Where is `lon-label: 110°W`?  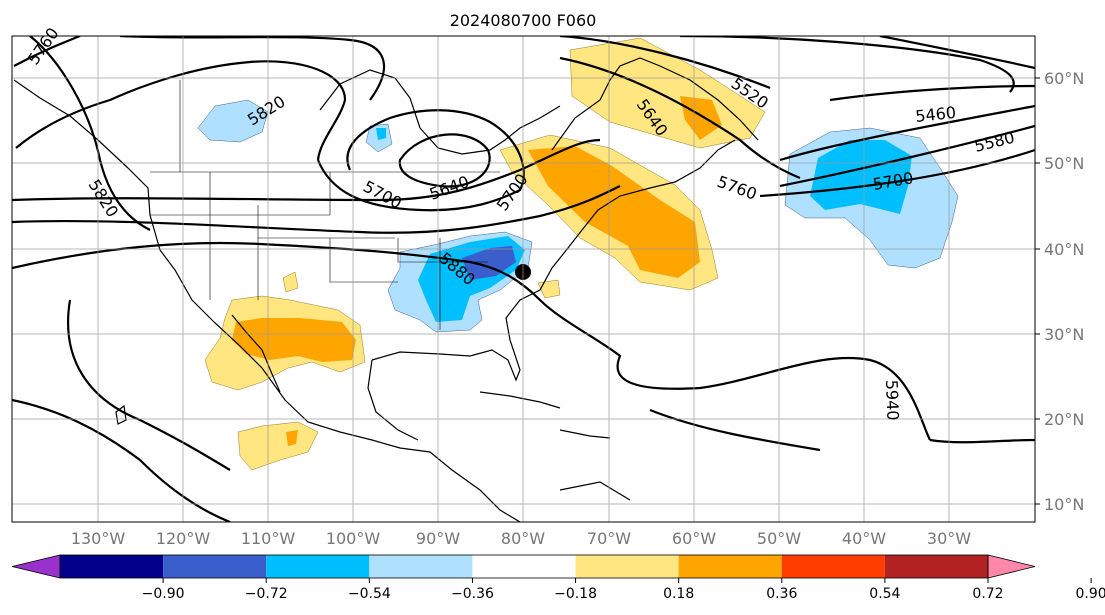
lon-label: 110°W is located at coordinates (268, 538).